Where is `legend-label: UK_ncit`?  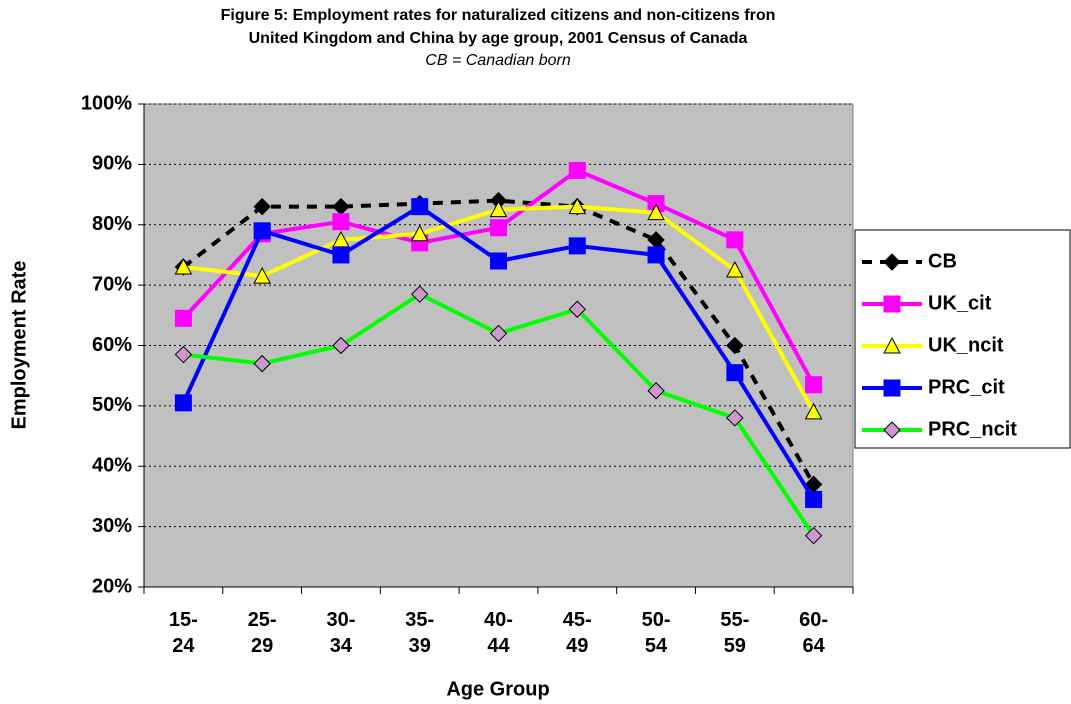 legend-label: UK_ncit is located at coordinates (966, 345).